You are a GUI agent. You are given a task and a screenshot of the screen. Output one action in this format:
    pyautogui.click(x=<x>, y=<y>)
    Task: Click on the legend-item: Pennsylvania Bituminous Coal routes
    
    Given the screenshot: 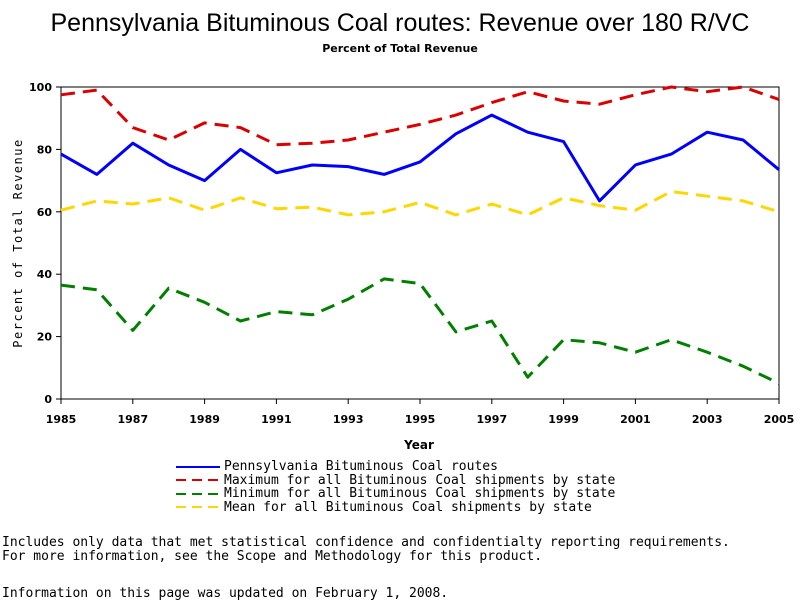 What is the action you would take?
    pyautogui.click(x=395, y=467)
    